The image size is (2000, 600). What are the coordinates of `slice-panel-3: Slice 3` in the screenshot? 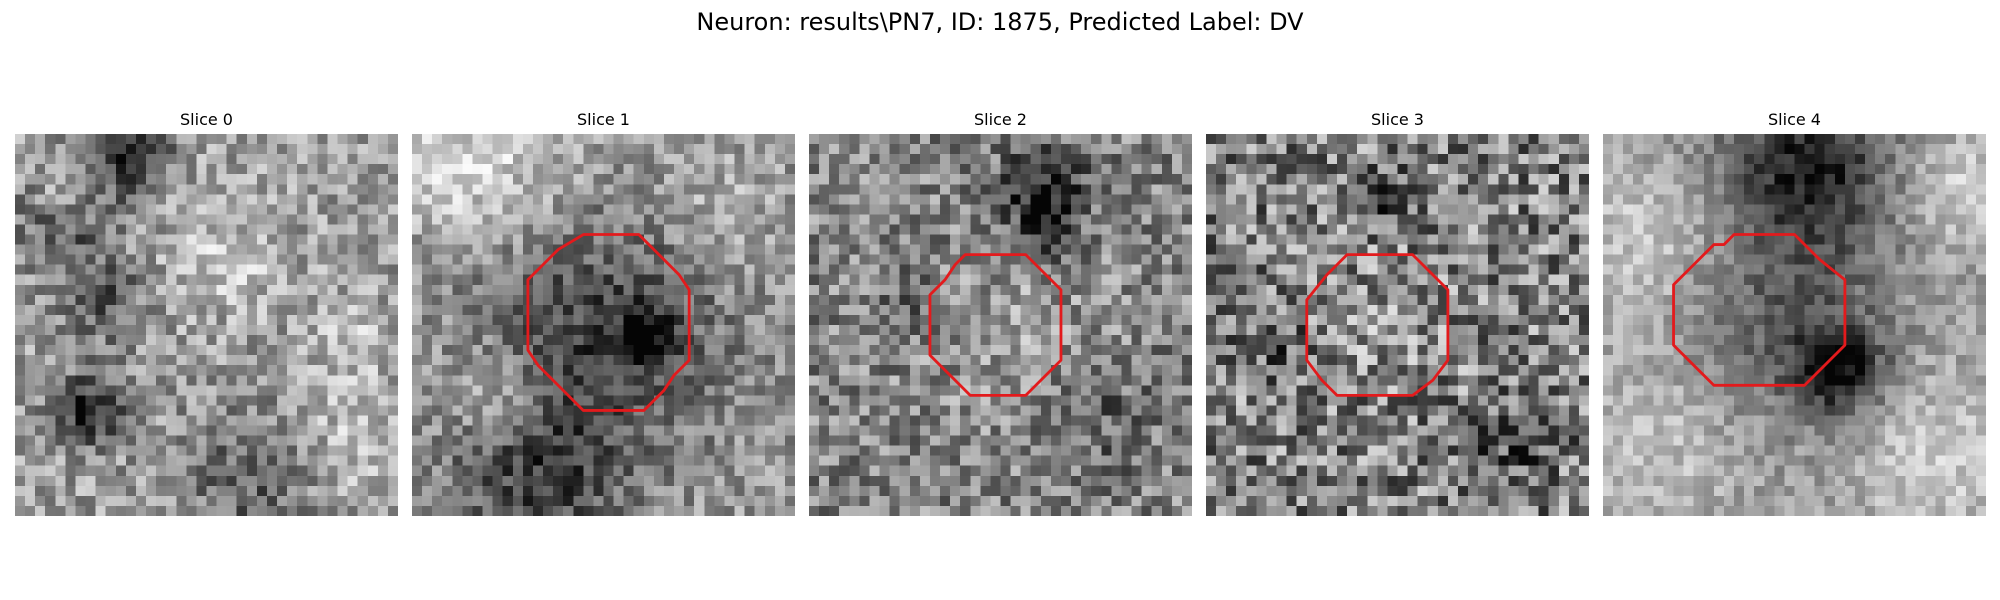 It's located at (1397, 313).